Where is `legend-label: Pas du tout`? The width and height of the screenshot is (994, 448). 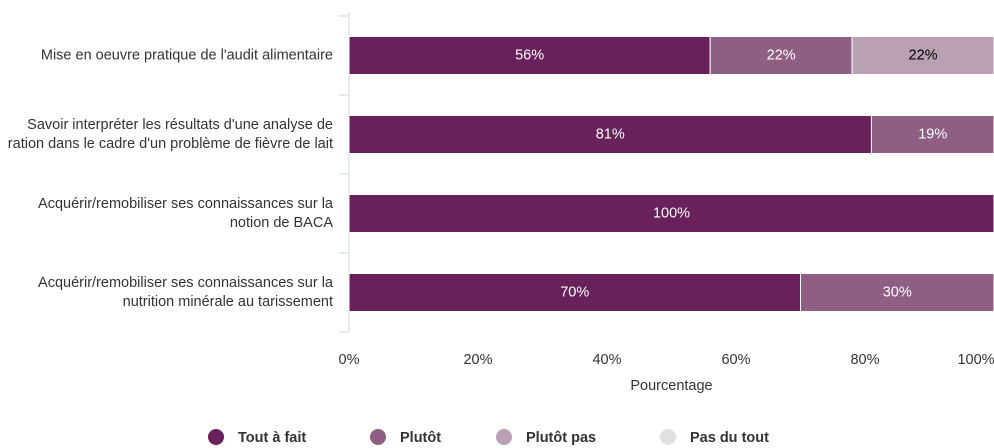
legend-label: Pas du tout is located at coordinates (729, 438).